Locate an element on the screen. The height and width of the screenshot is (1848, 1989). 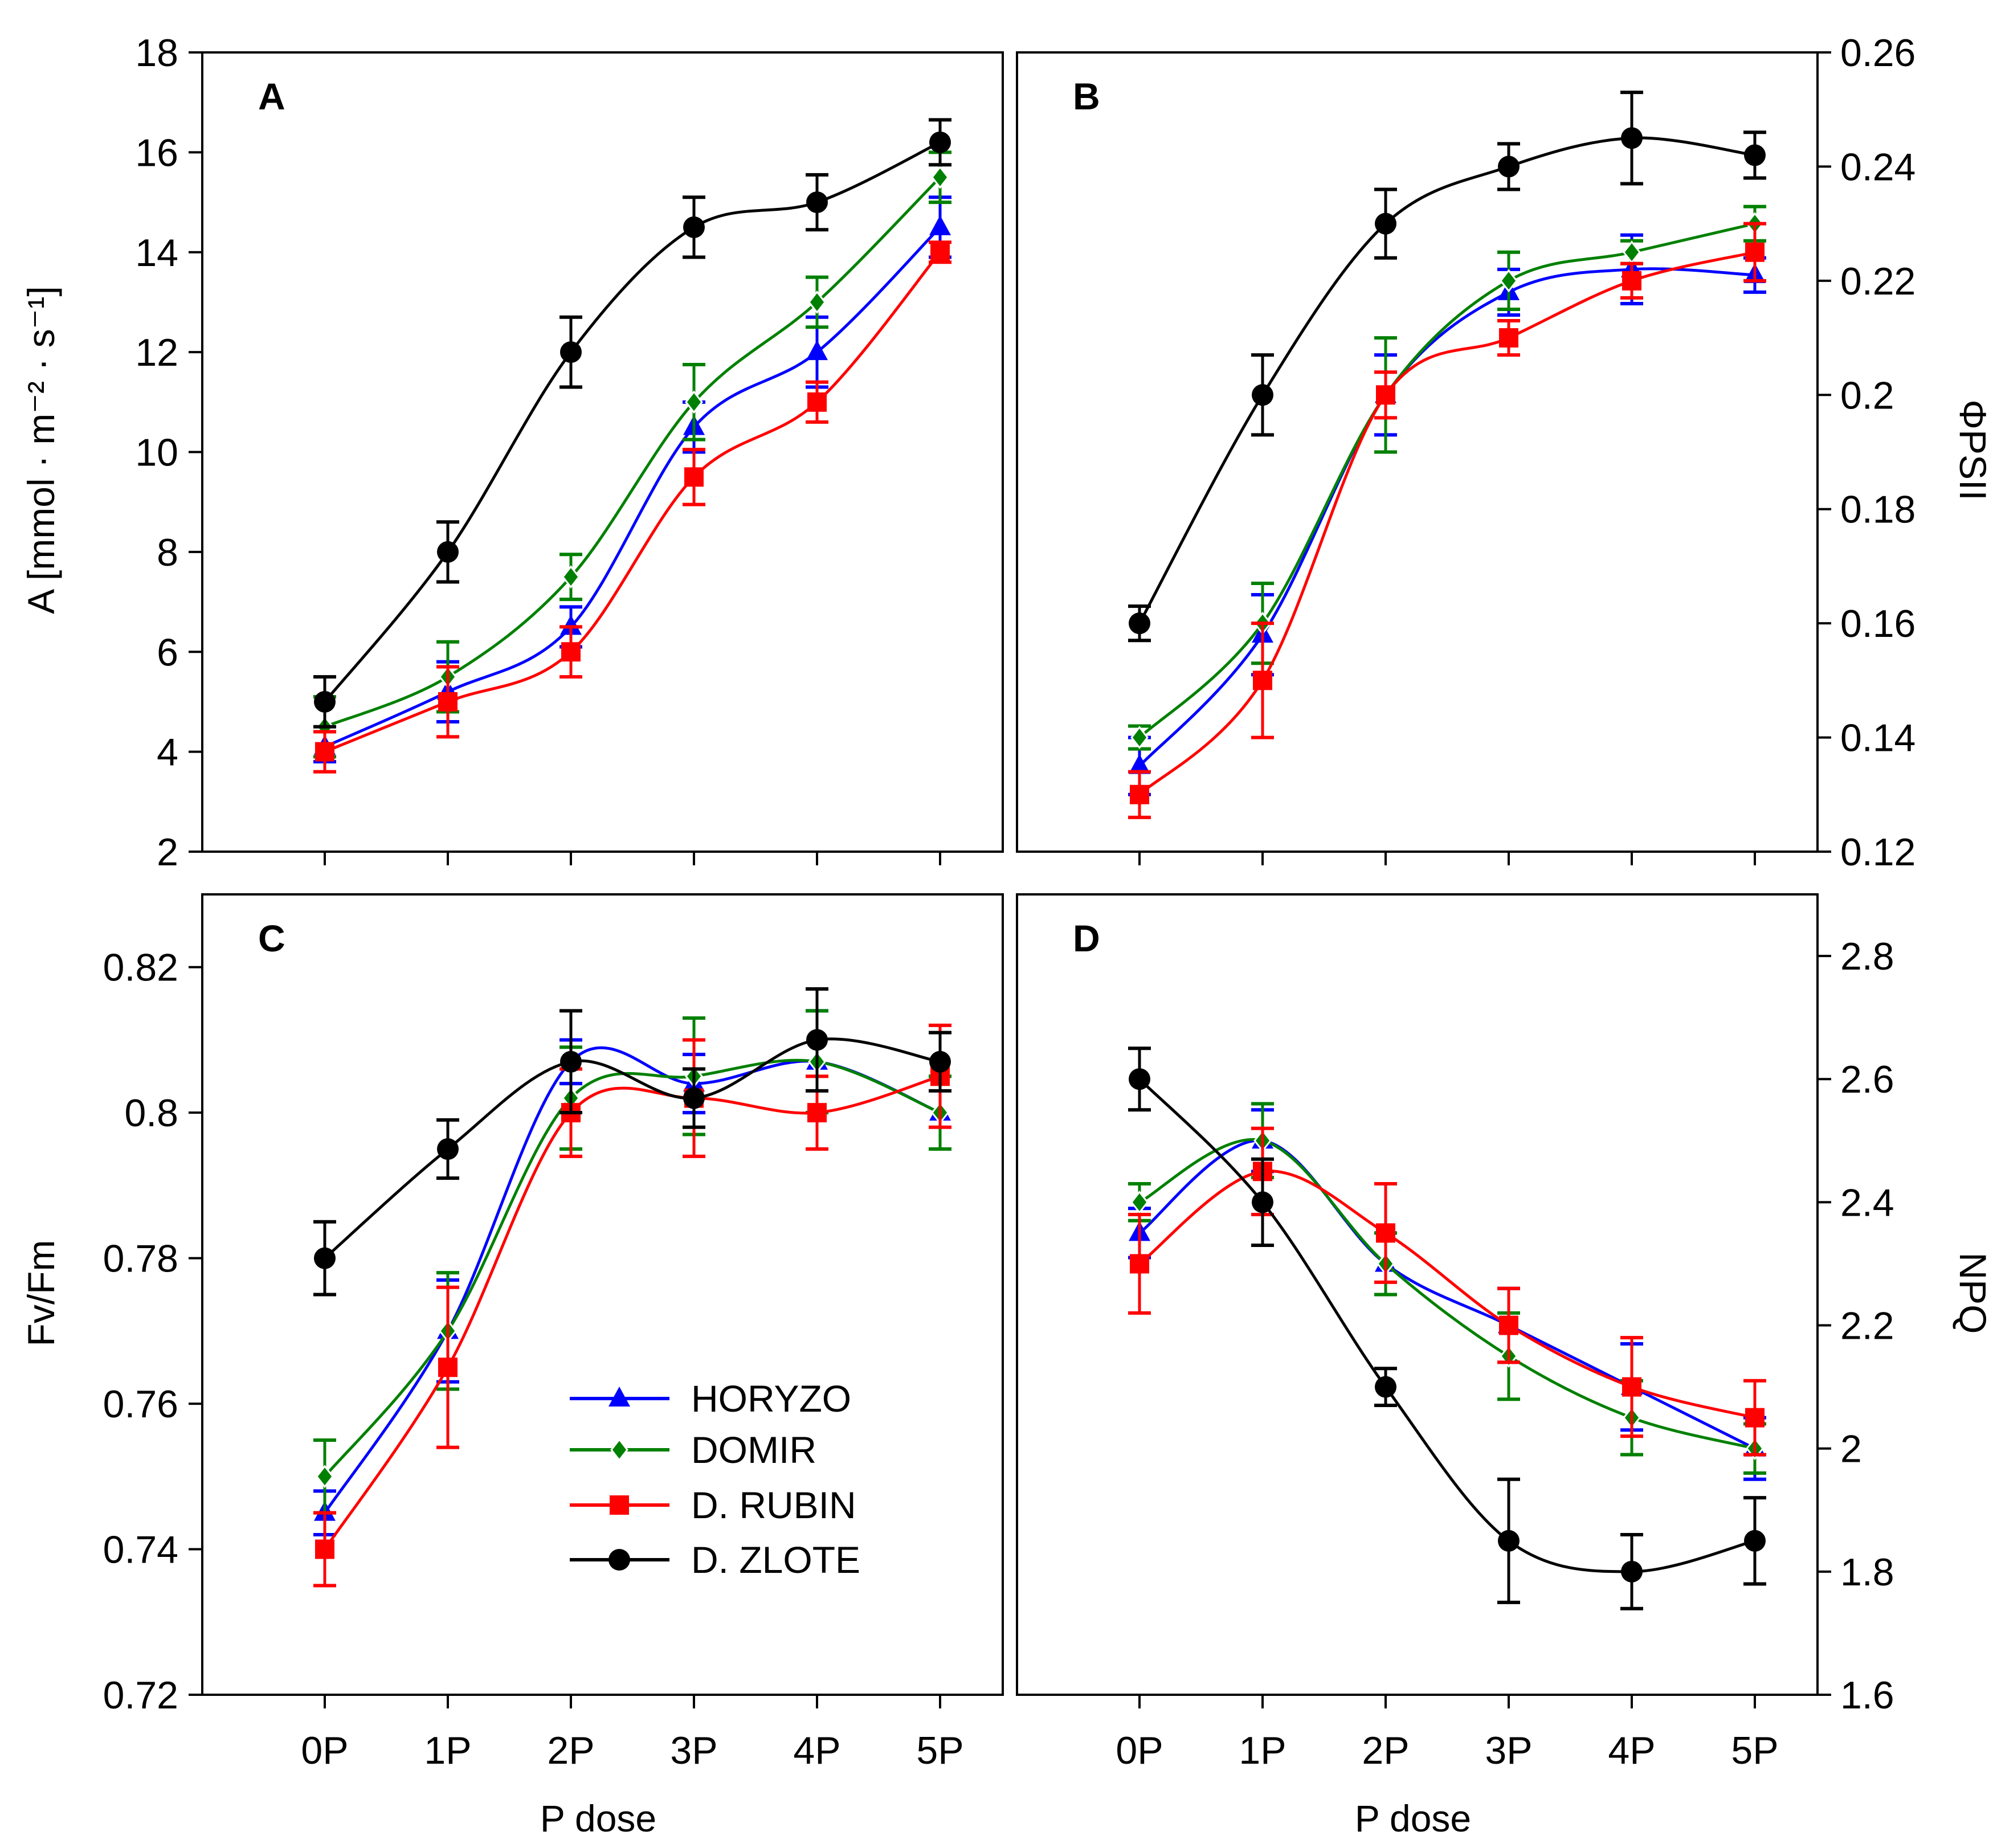
x-tick-label: 3P is located at coordinates (694, 1750).